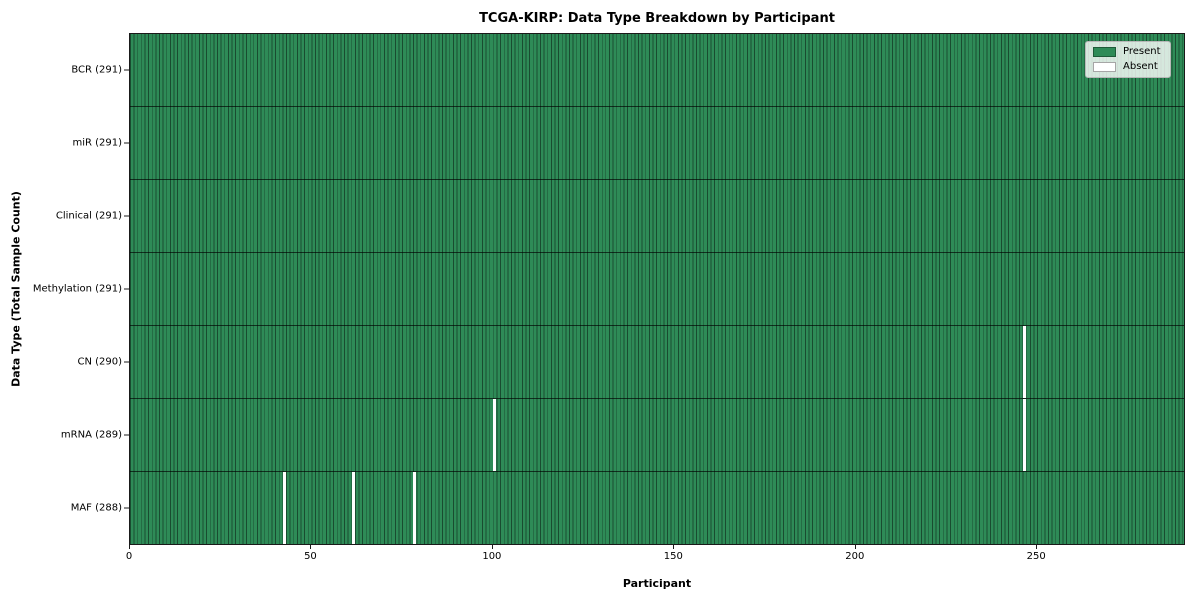 This screenshot has width=1200, height=600. I want to click on x-tick-label: 250, so click(1036, 556).